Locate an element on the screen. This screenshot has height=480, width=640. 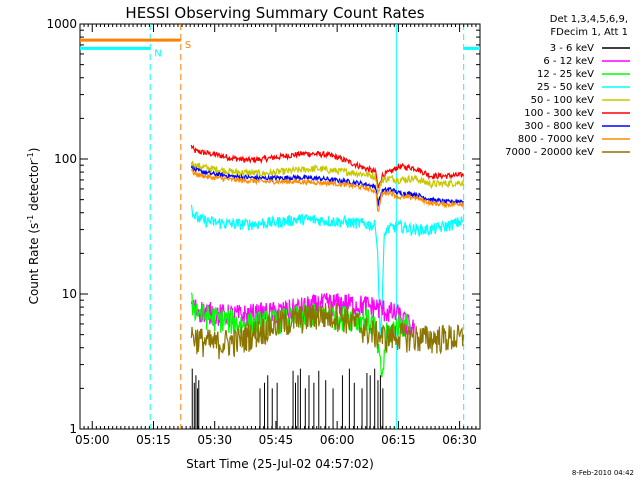
date-stamp: 8-Feb-2010 04:42 is located at coordinates (603, 473).